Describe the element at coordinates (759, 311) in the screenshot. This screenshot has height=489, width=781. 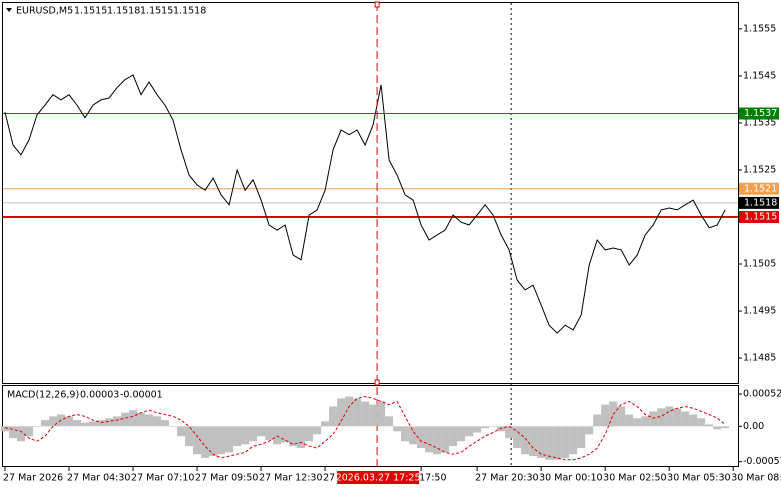
I see `y-tick-label: 1.1495` at that location.